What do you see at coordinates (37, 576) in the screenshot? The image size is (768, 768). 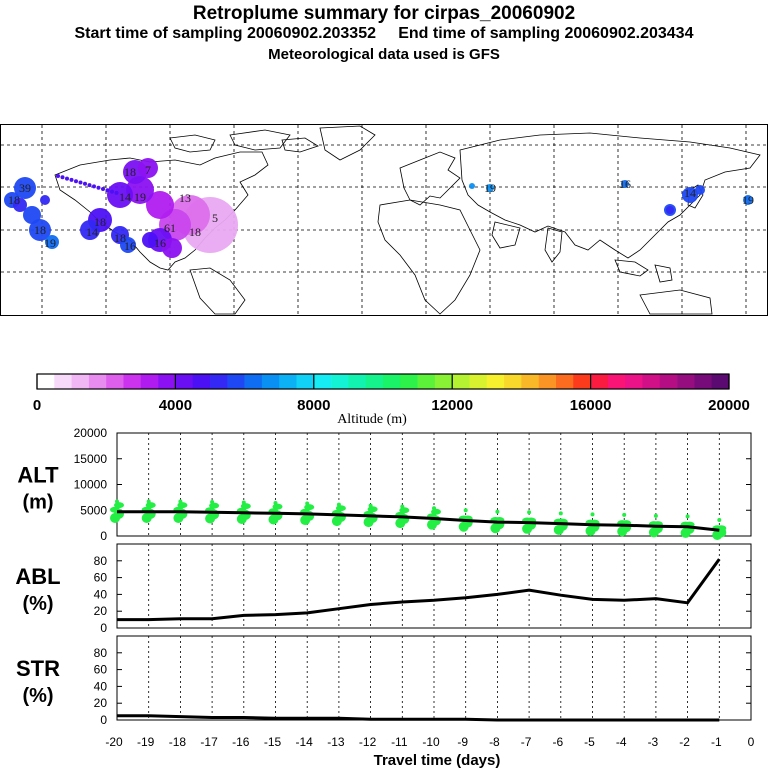 I see `panel-ylabel: ABL` at bounding box center [37, 576].